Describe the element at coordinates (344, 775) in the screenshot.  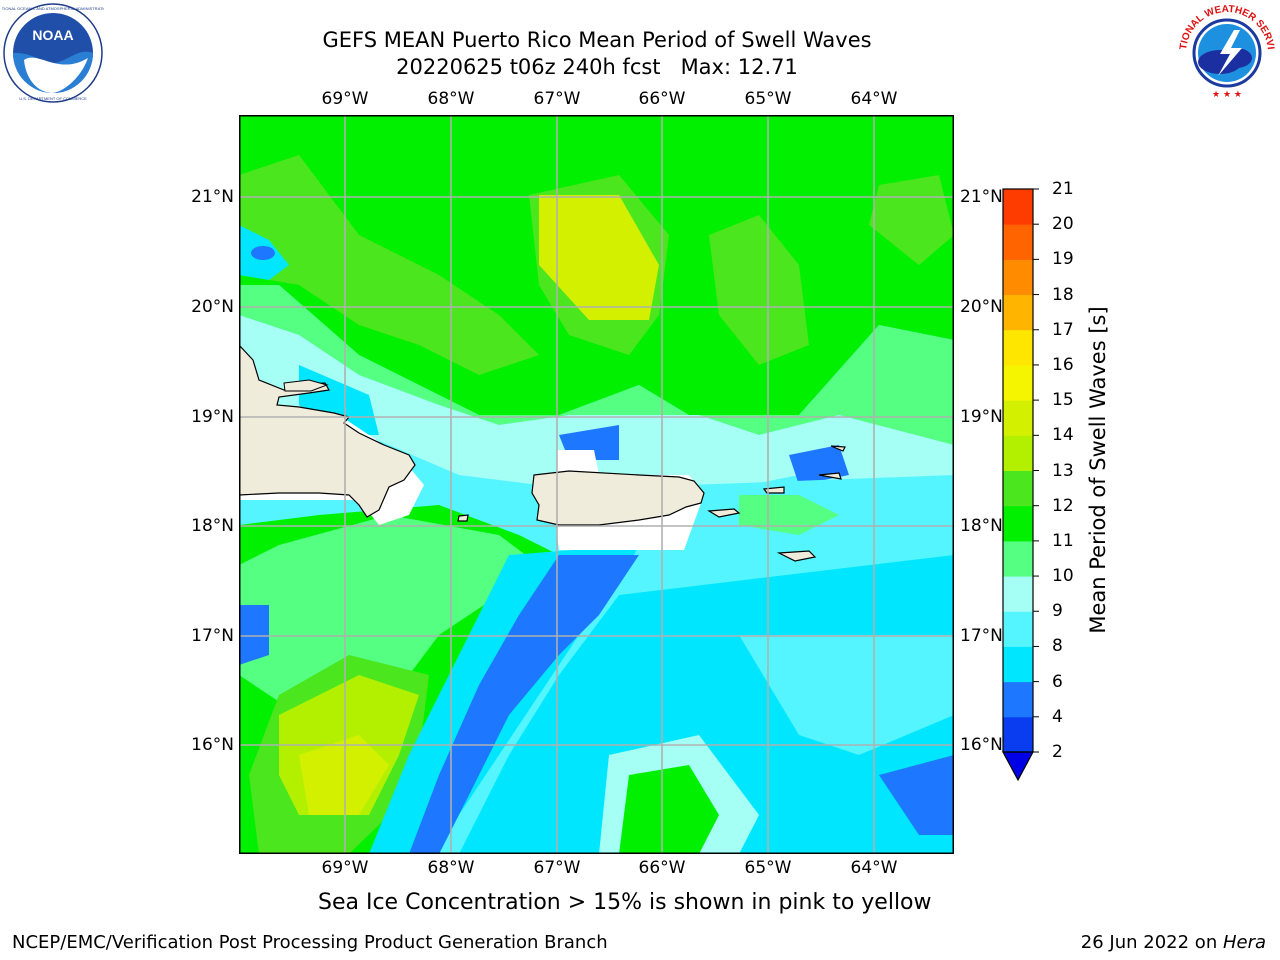
I see `field-14-south` at that location.